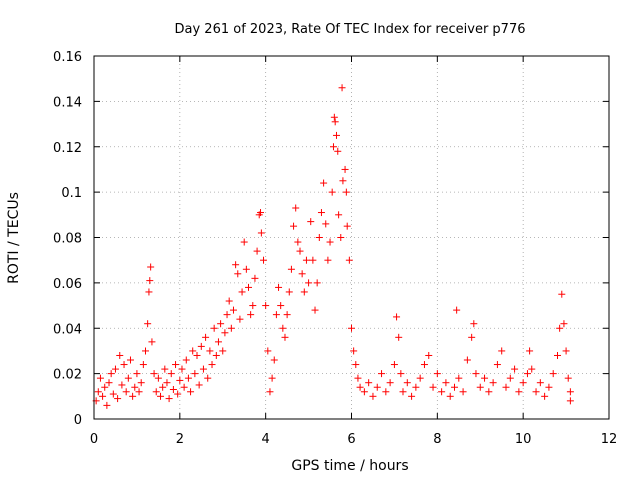  I want to click on y-tick-label: 0.08, so click(67, 239).